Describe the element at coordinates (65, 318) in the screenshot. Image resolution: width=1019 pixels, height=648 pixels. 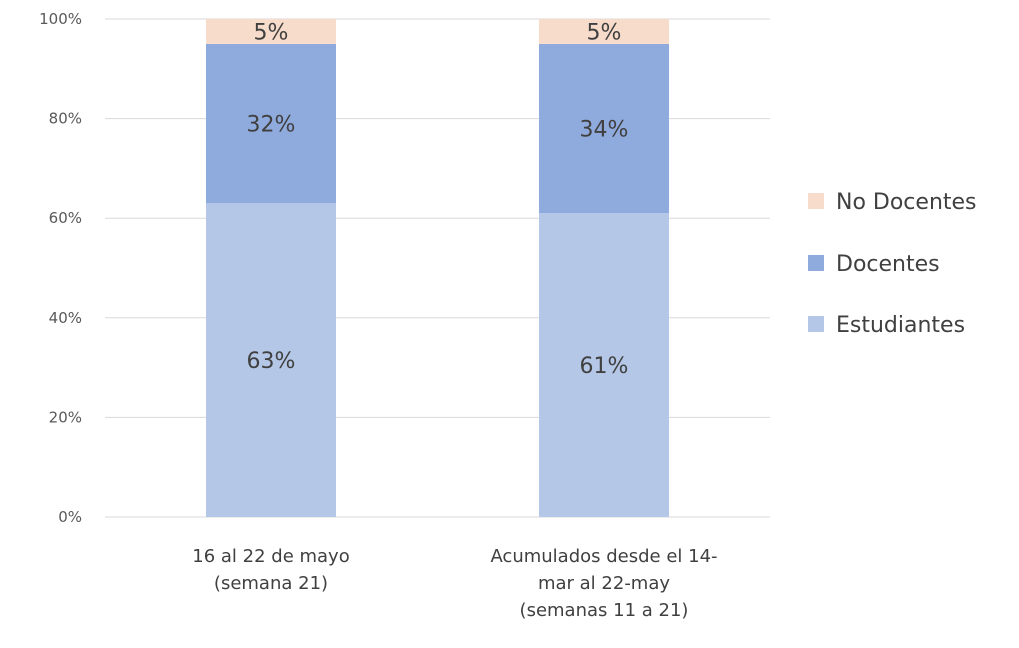
I see `y-tick-label: 40%` at that location.